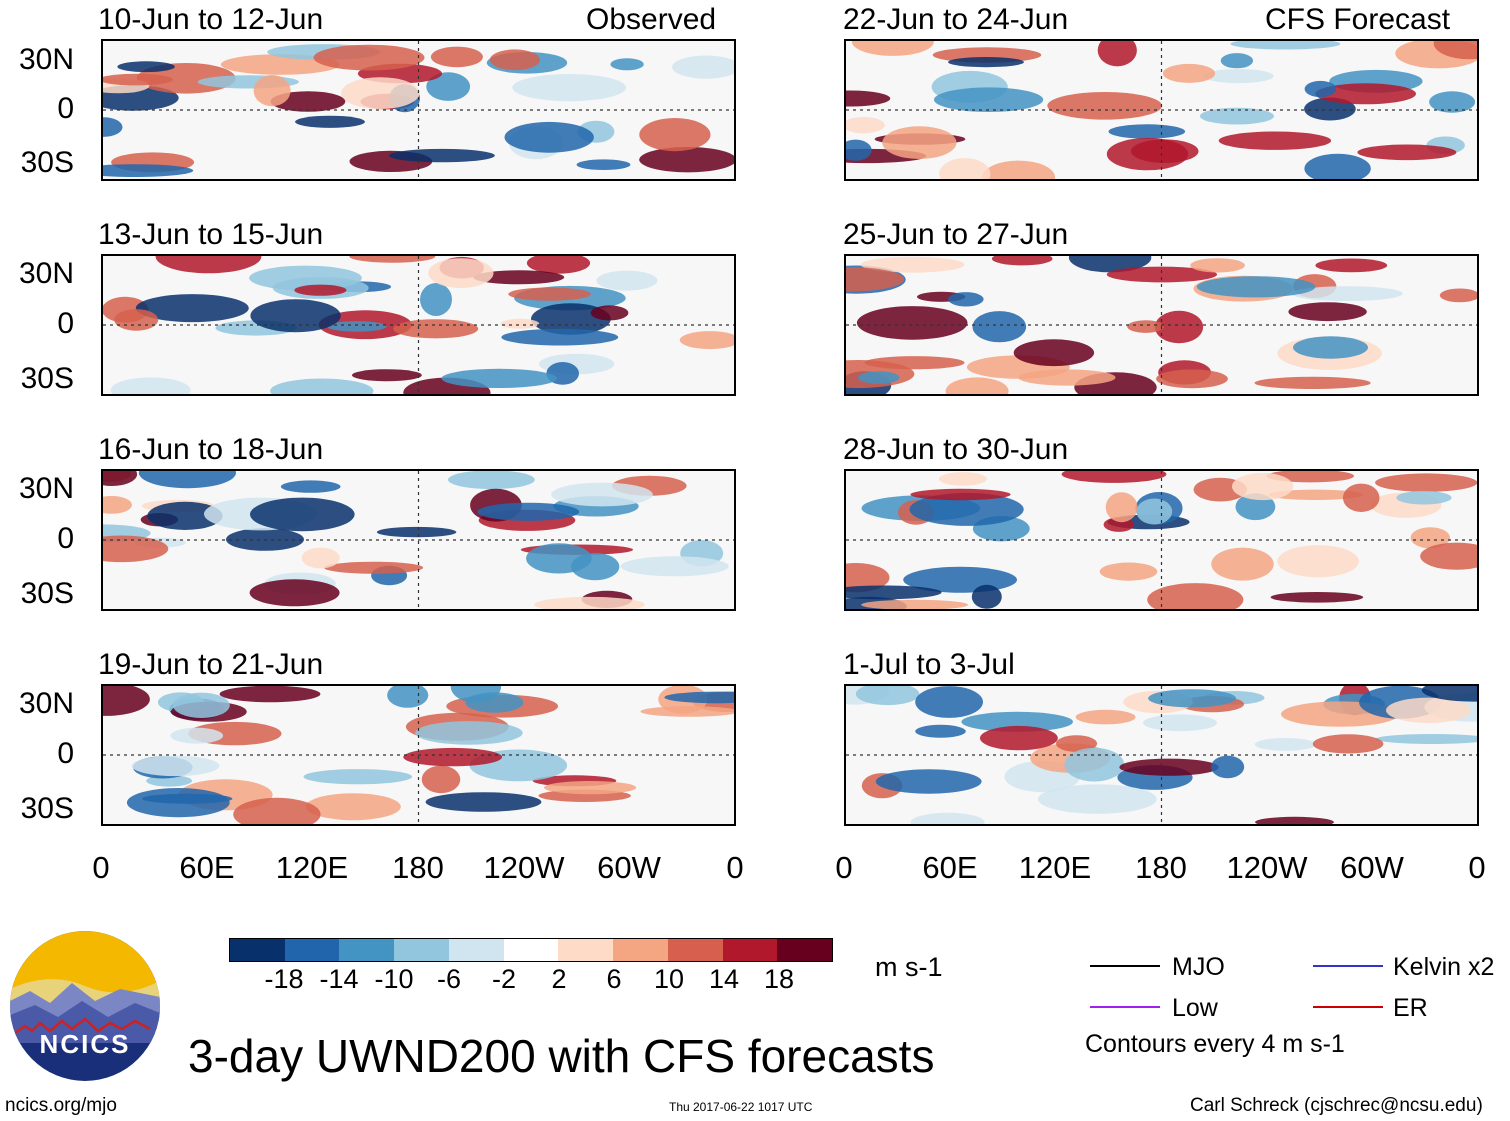 The height and width of the screenshot is (1121, 1510). I want to click on footer-credit: Carl Schreck (cjschrec@ncsu.edu), so click(1336, 1105).